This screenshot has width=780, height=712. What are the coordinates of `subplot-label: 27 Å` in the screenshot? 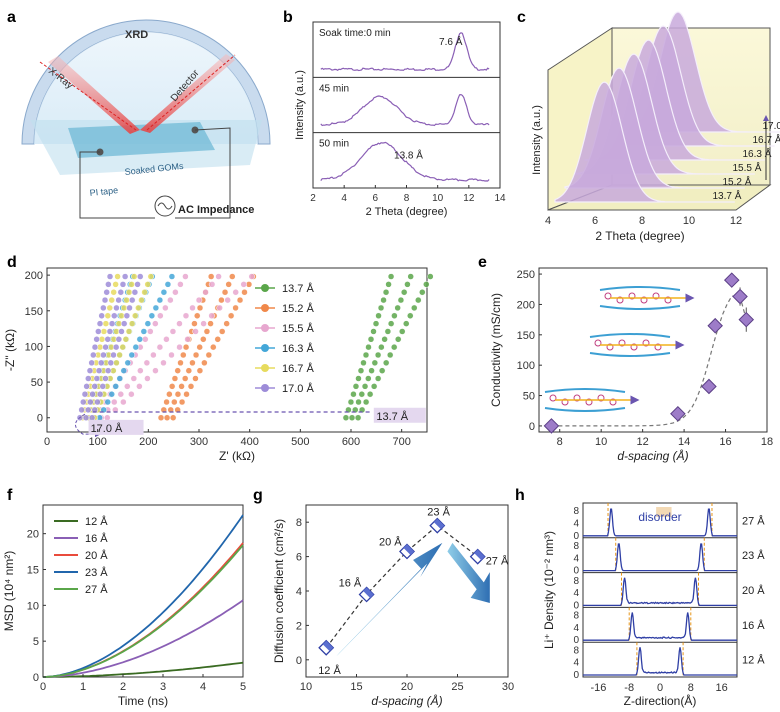 It's located at (753, 520).